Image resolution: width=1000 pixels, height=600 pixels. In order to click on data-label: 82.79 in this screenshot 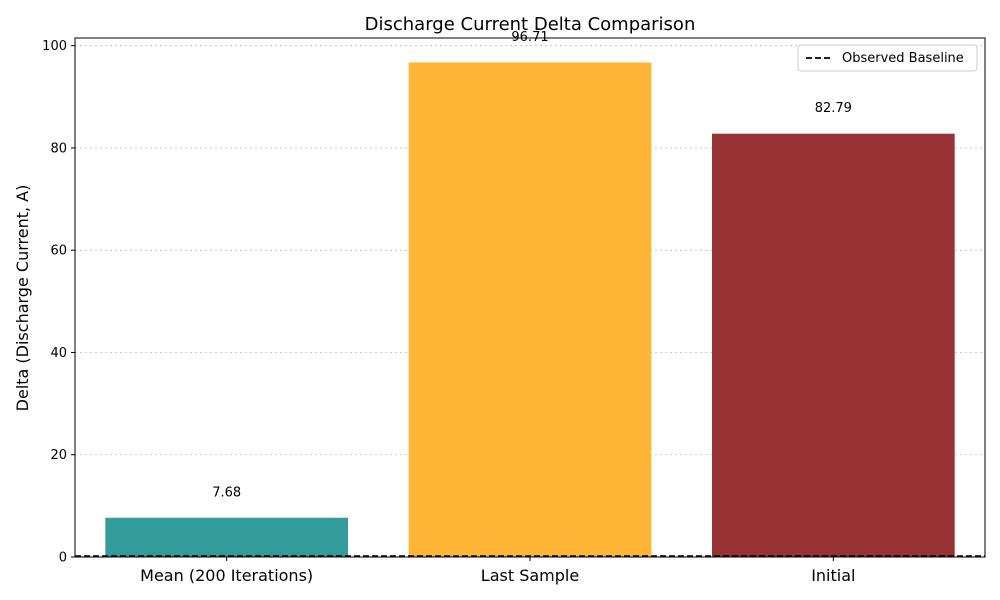, I will do `click(833, 108)`.